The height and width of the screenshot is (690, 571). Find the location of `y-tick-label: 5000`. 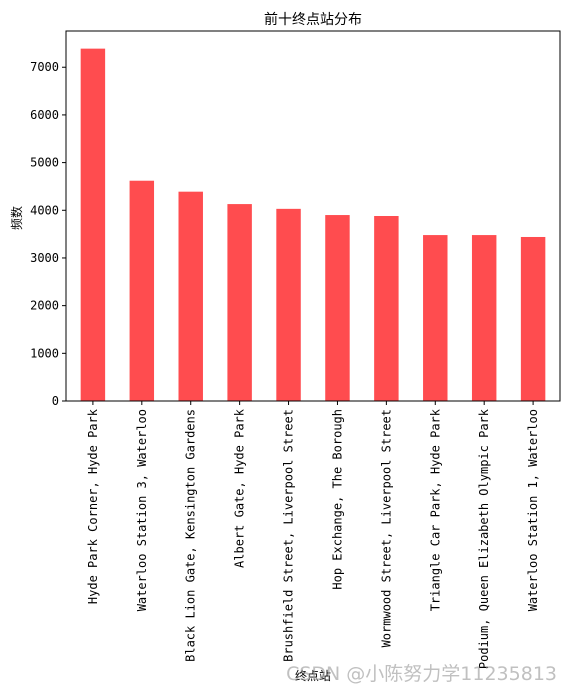

y-tick-label: 5000 is located at coordinates (44, 163).